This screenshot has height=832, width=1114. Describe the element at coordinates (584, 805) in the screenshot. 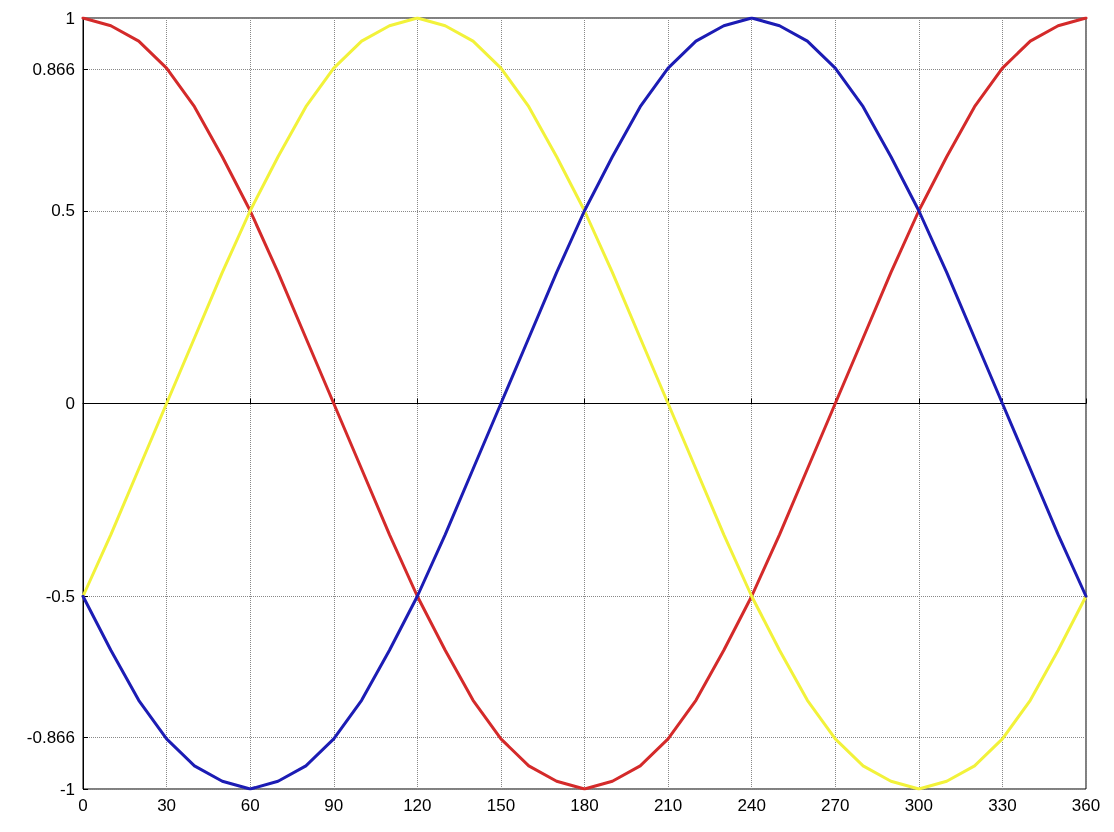

I see `x-tick-label: 180` at that location.